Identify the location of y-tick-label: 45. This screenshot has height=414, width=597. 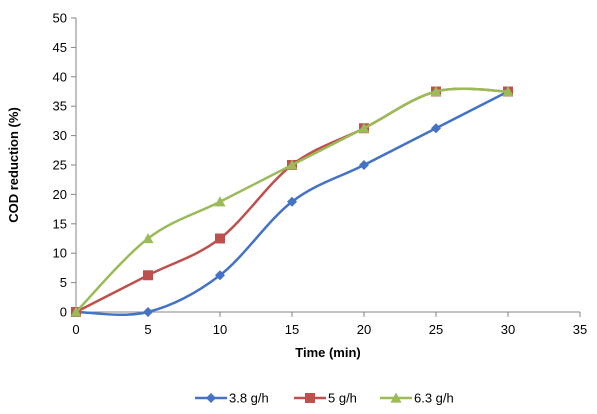
(60, 47).